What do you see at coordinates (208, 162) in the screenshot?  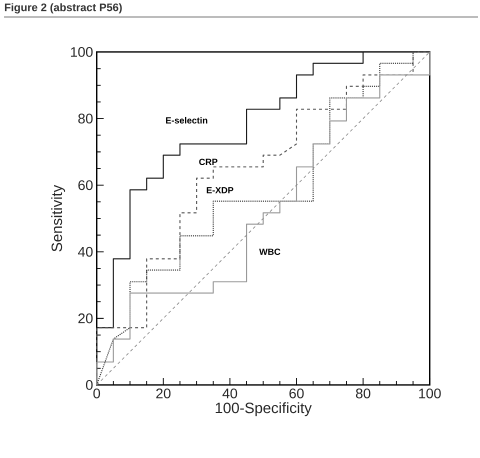 I see `series-label: CRP` at bounding box center [208, 162].